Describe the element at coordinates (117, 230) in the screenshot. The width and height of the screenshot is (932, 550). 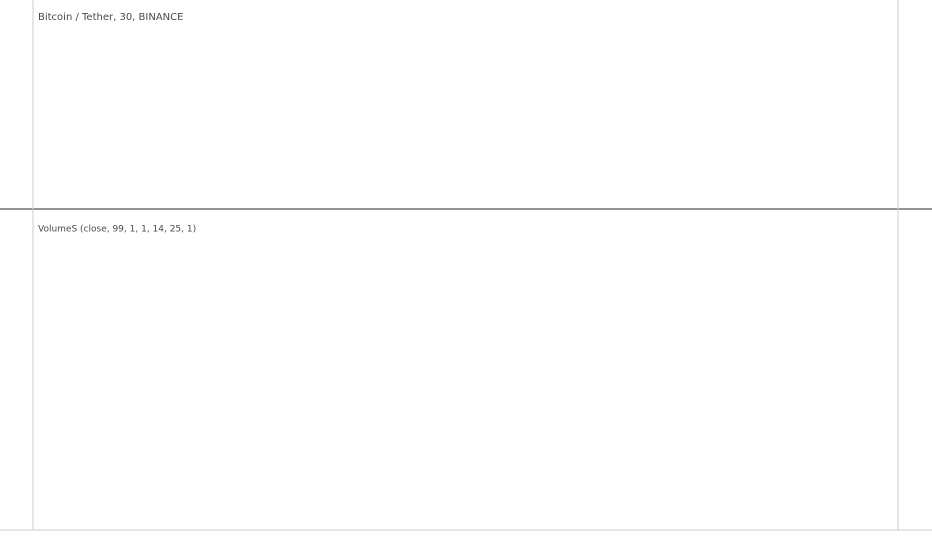
I see `oscillator-title: VolumeS (close, 99, 1, 1, 14, 25, 1)` at that location.